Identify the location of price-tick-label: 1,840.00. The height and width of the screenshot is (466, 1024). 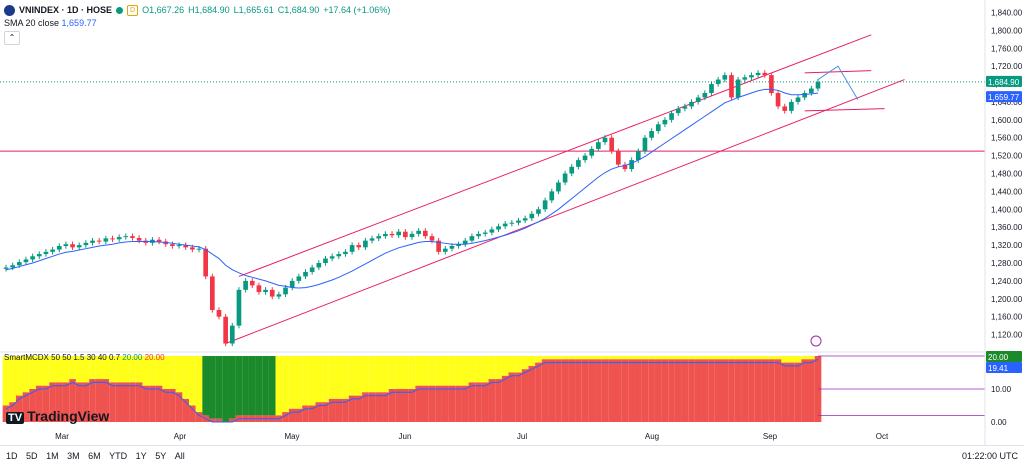
(1007, 12).